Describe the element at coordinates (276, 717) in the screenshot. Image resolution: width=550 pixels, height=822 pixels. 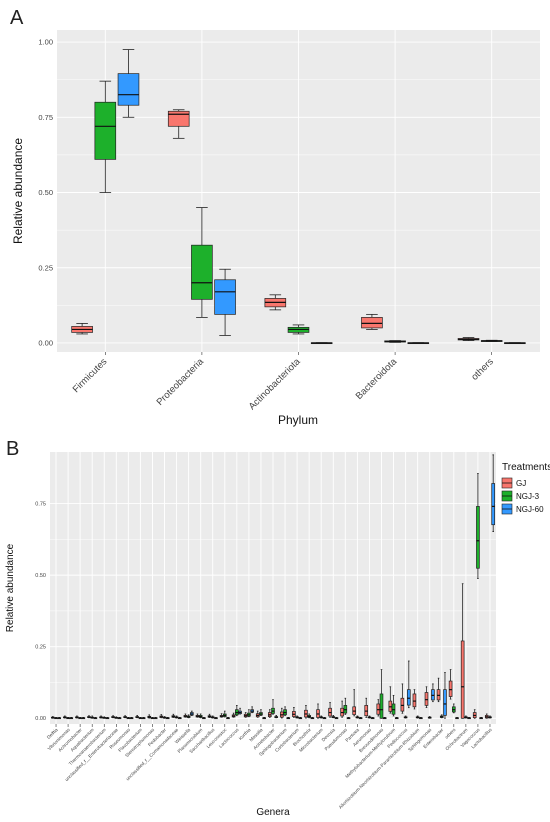
I see `panel-b-box-ngj-60-acinetobacter` at that location.